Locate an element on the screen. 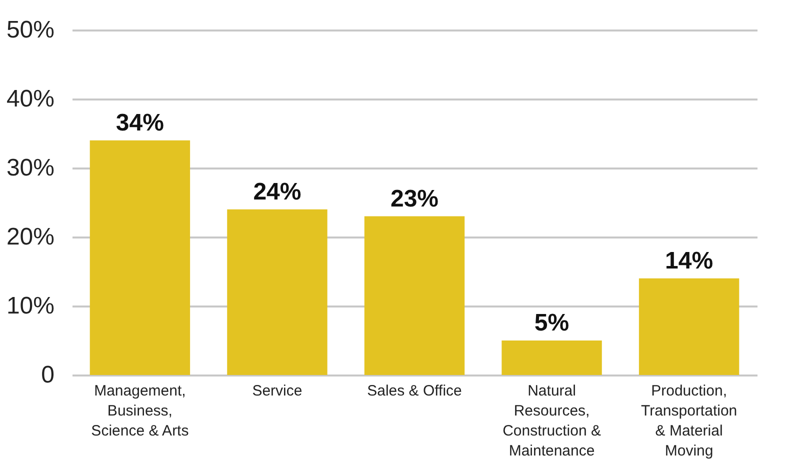 This screenshot has width=795, height=469. y-tick-label: 40% is located at coordinates (30, 99).